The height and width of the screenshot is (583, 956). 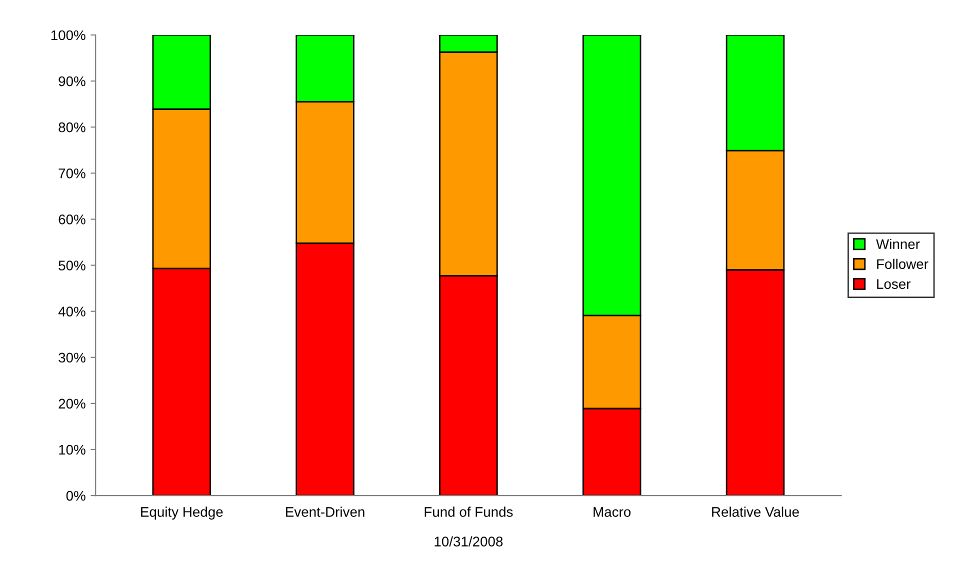 What do you see at coordinates (72, 219) in the screenshot?
I see `y-tick-label: 60%` at bounding box center [72, 219].